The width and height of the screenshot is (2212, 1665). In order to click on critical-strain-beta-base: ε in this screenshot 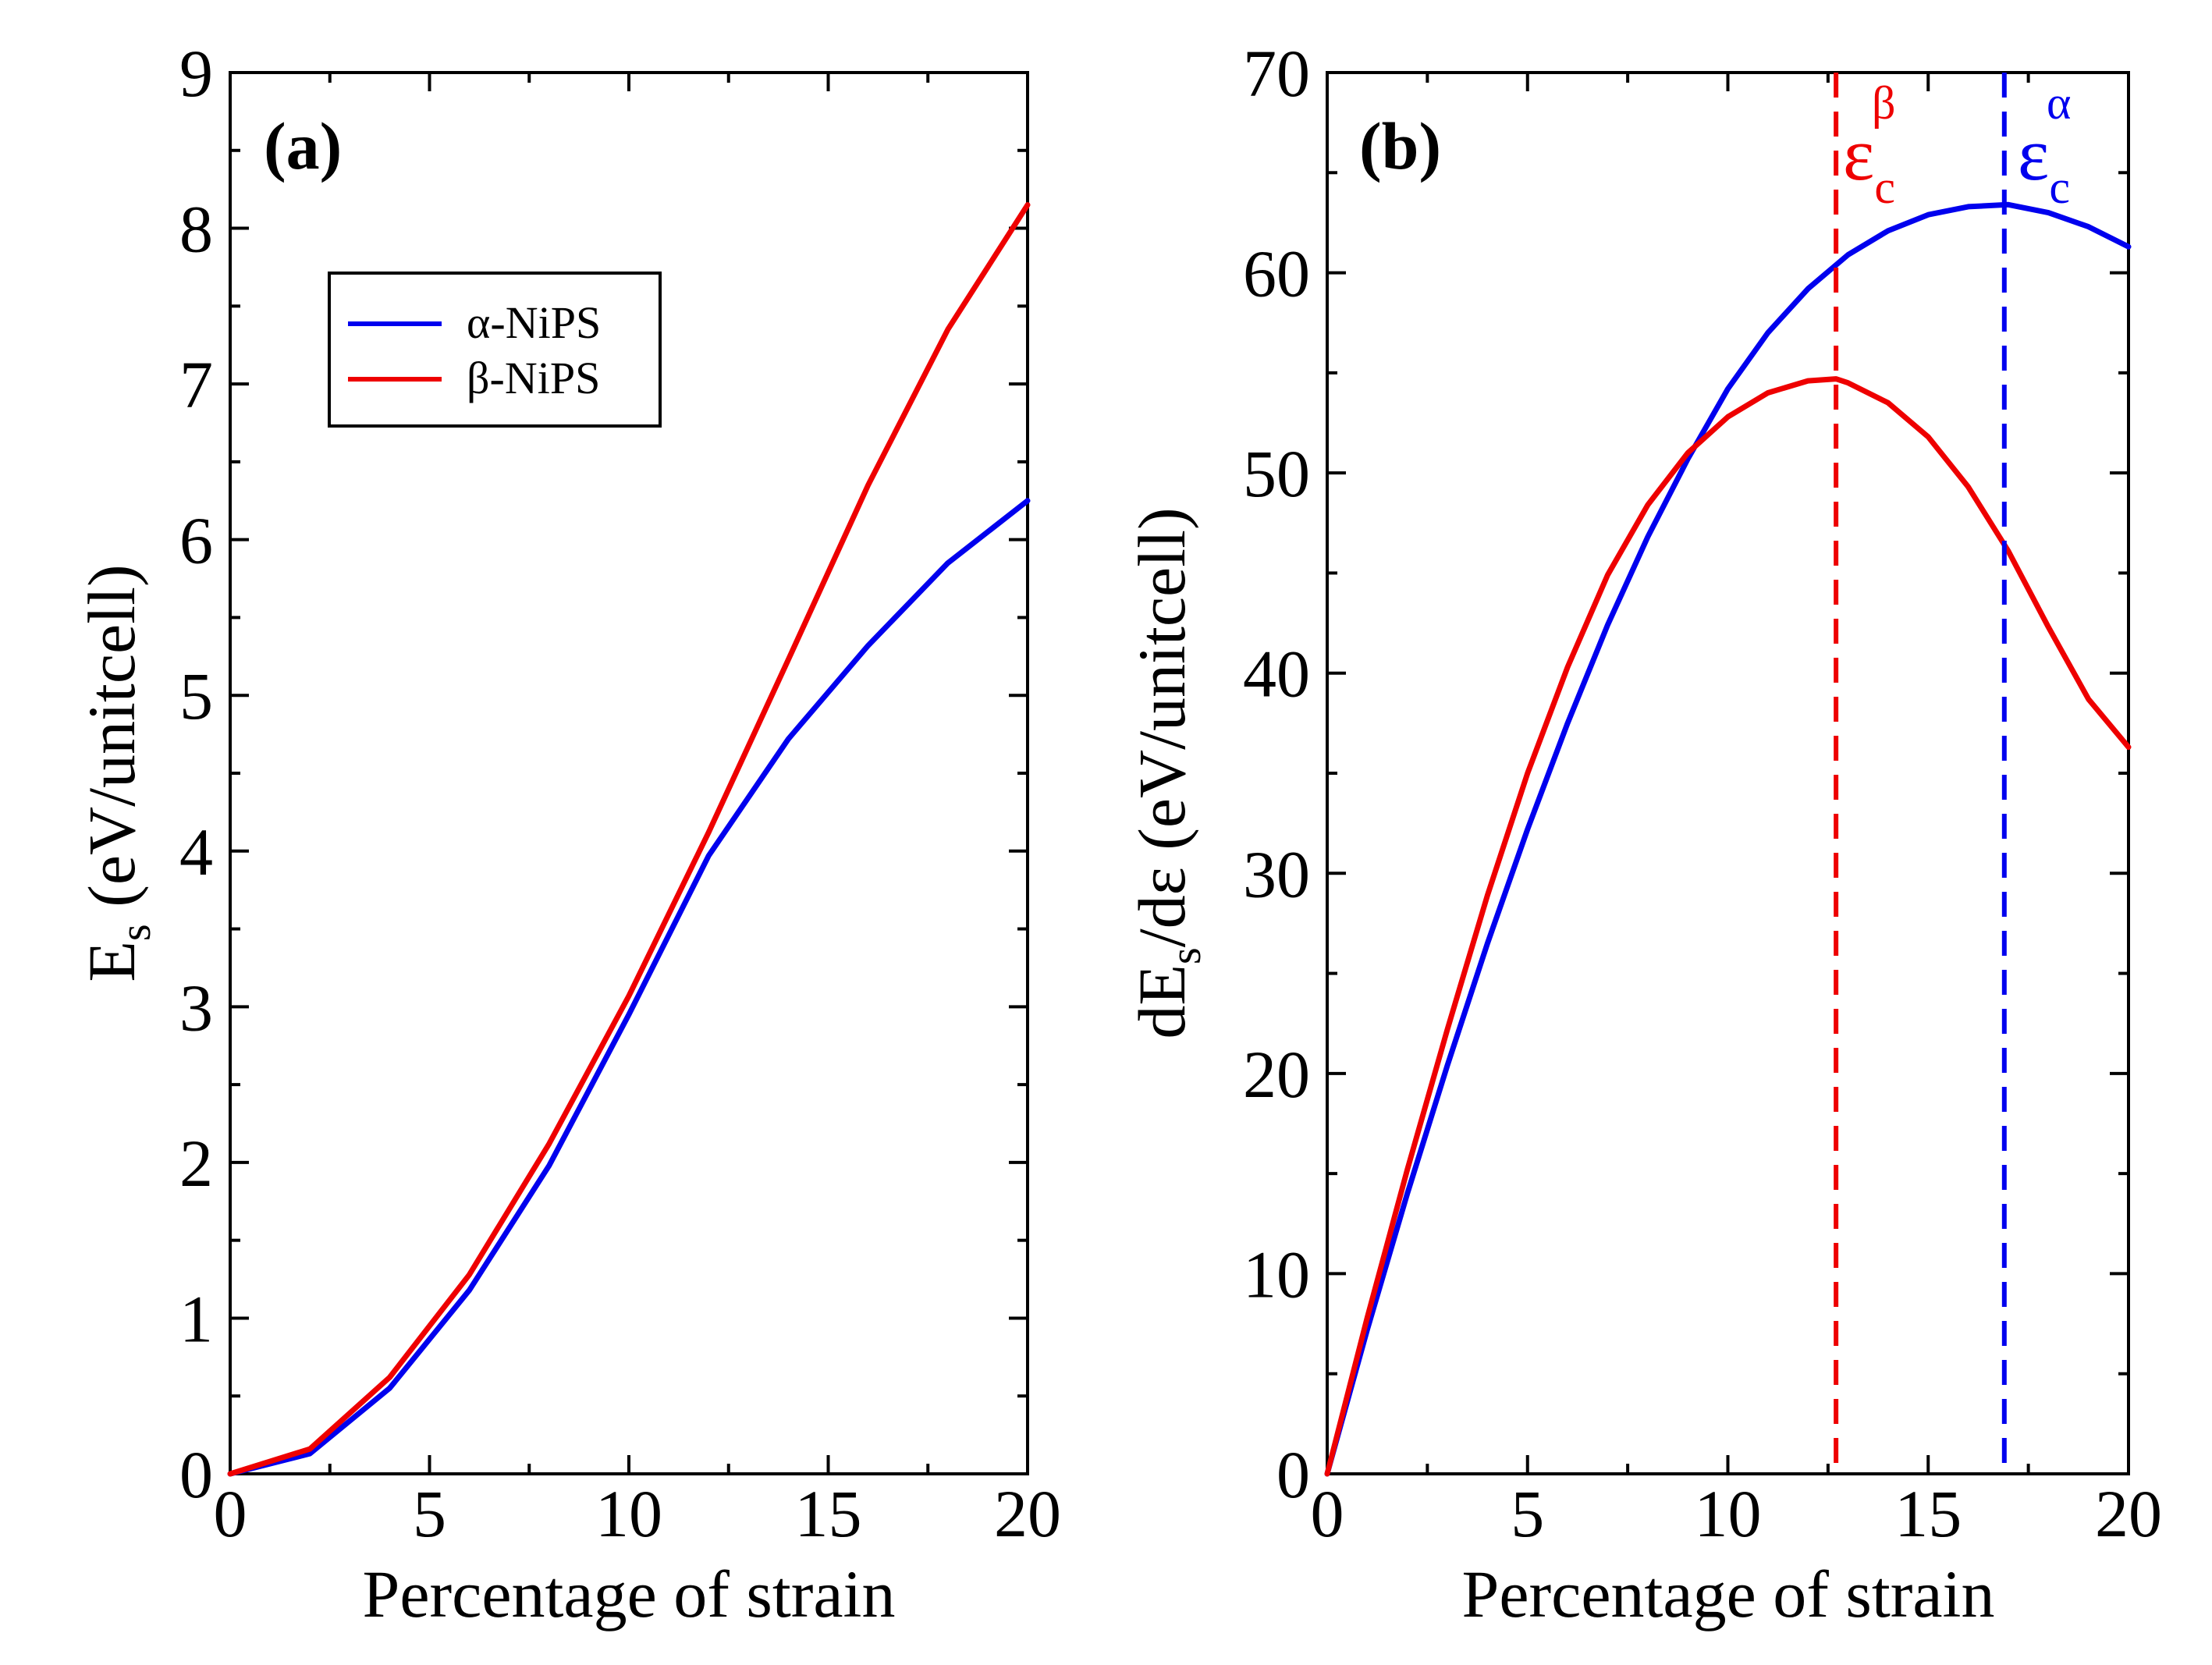, I will do `click(1858, 154)`.